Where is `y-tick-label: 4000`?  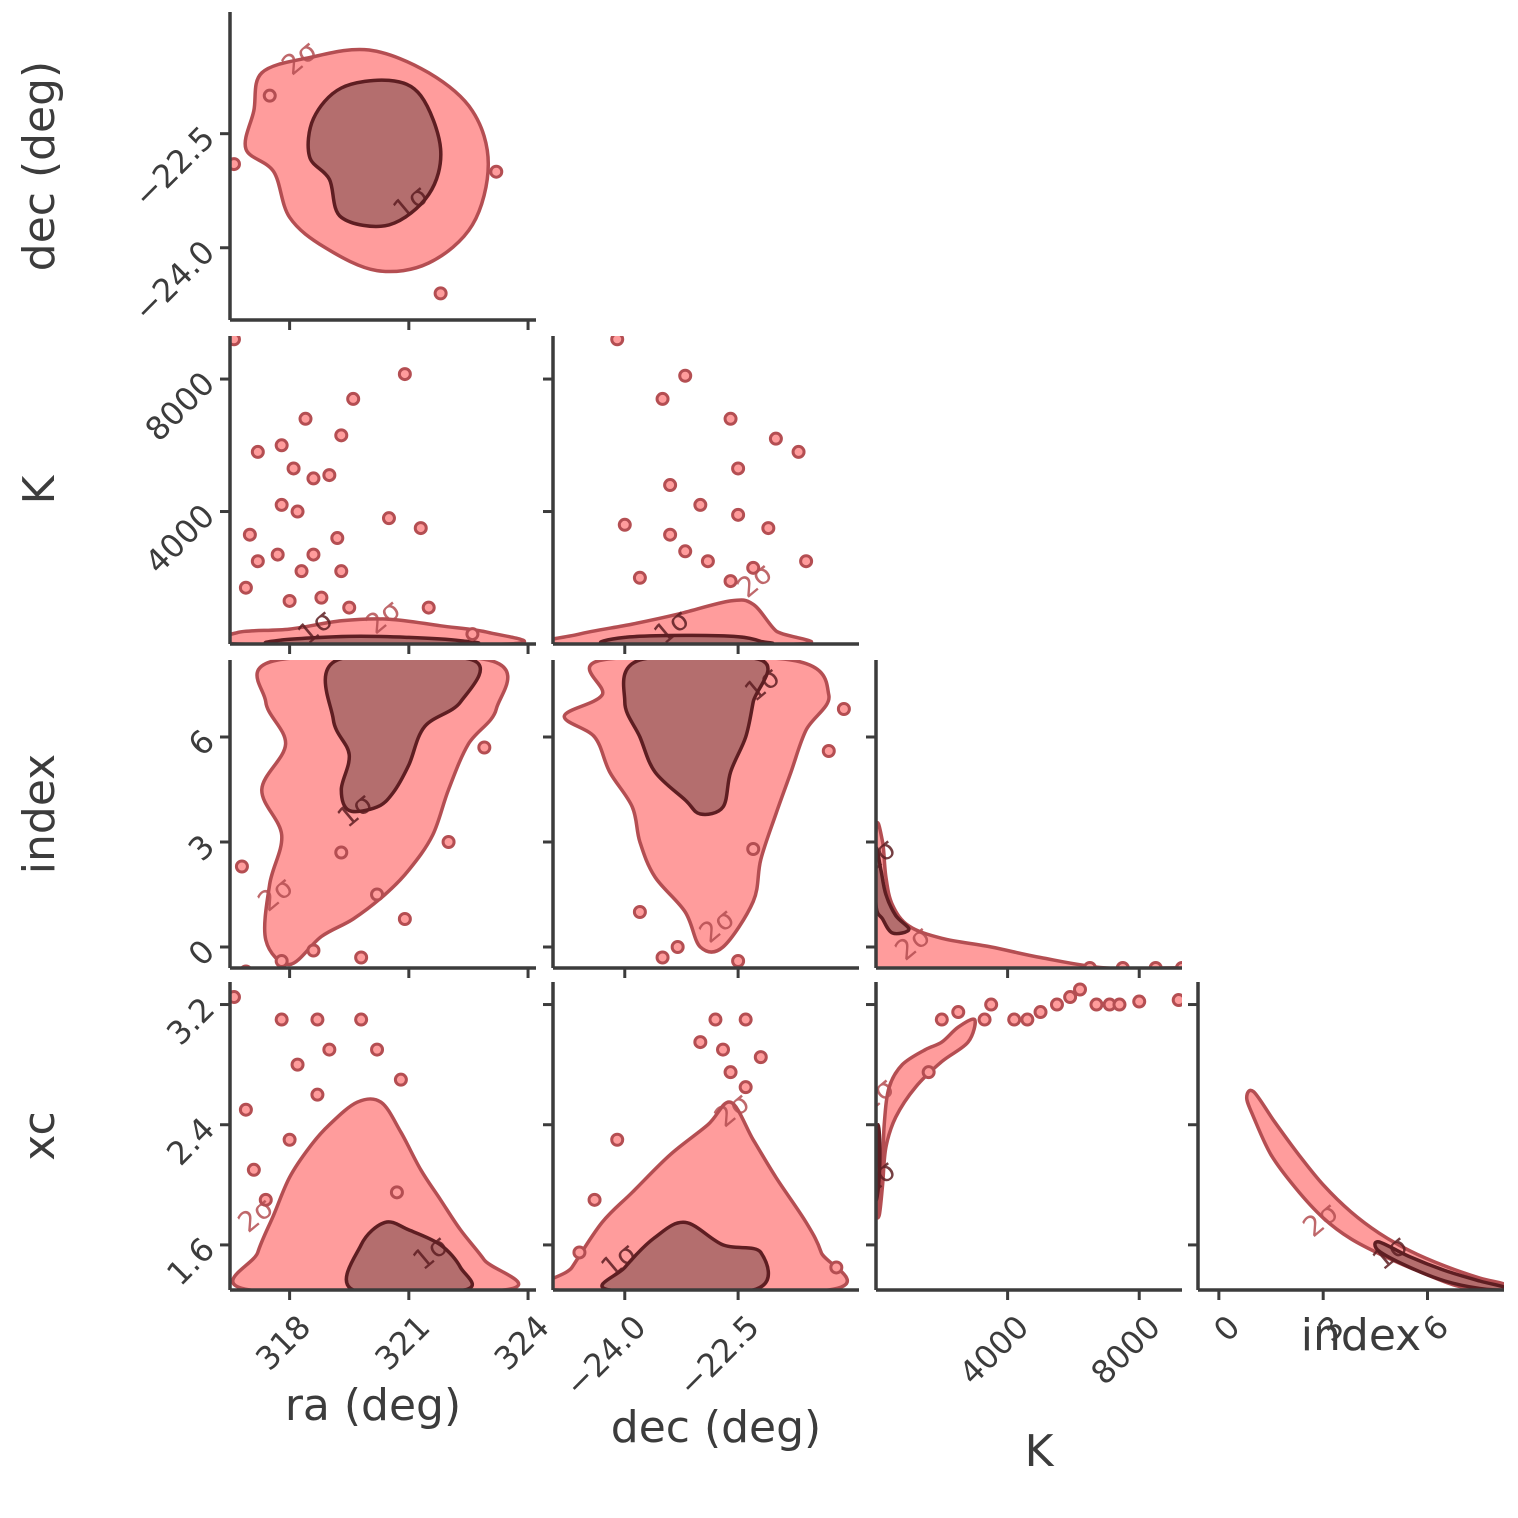
y-tick-label: 4000 is located at coordinates (180, 539).